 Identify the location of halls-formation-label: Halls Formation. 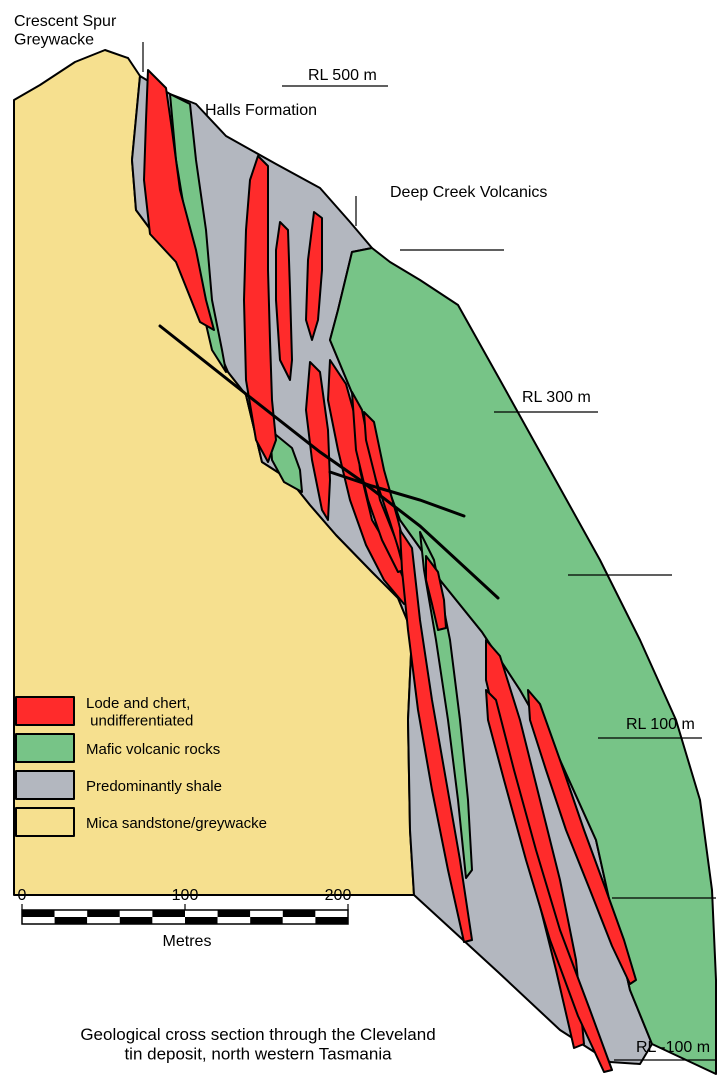
(261, 110).